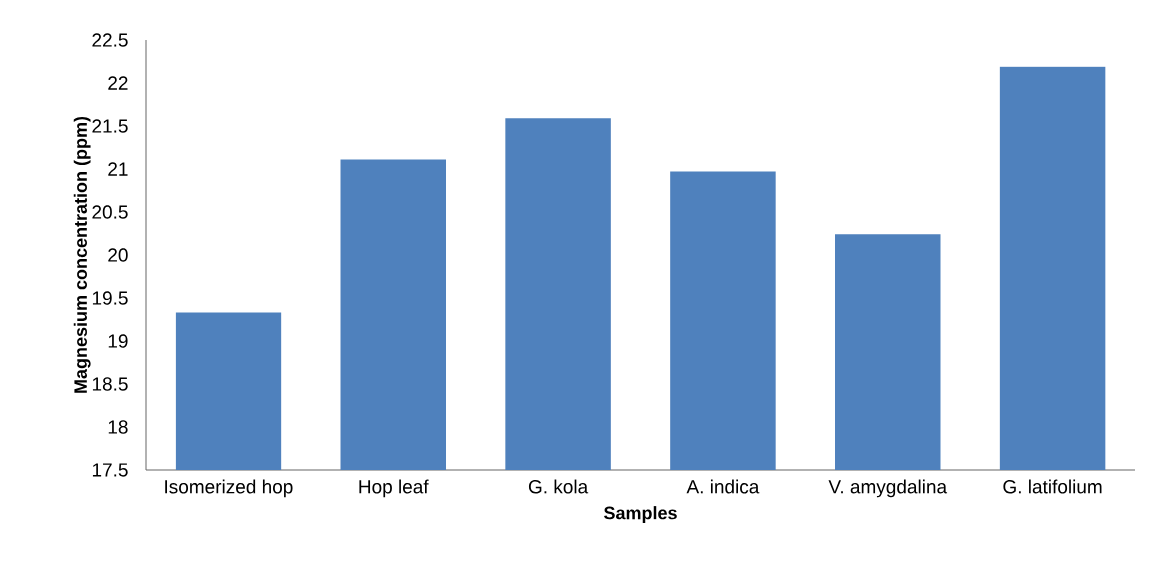 Image resolution: width=1150 pixels, height=579 pixels. Describe the element at coordinates (723, 486) in the screenshot. I see `x-tick-label: A. indica` at that location.